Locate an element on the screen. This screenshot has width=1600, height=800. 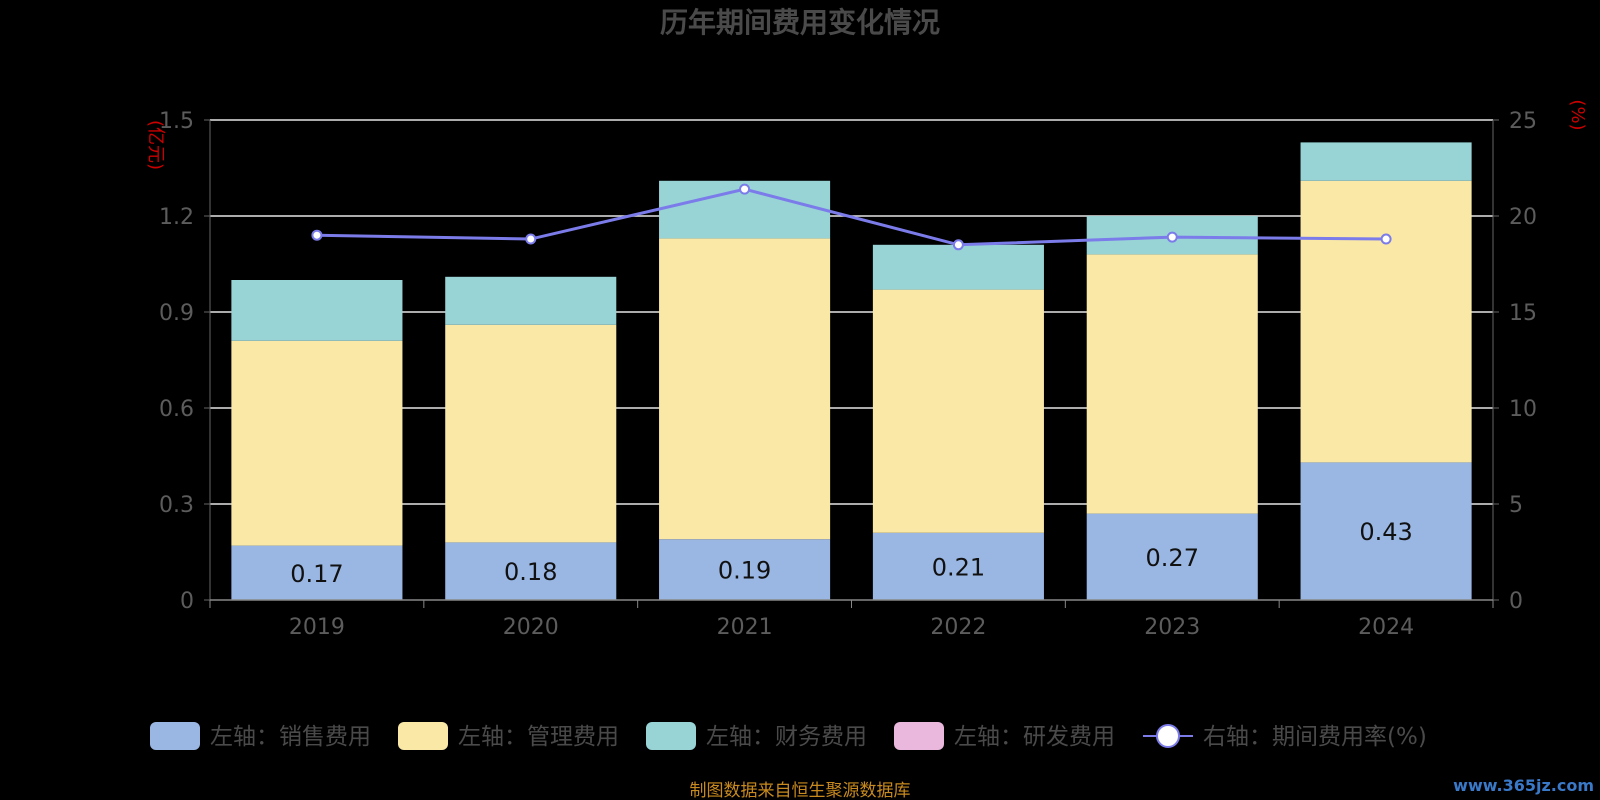
y-right-tick-label: 10 is located at coordinates (1523, 409).